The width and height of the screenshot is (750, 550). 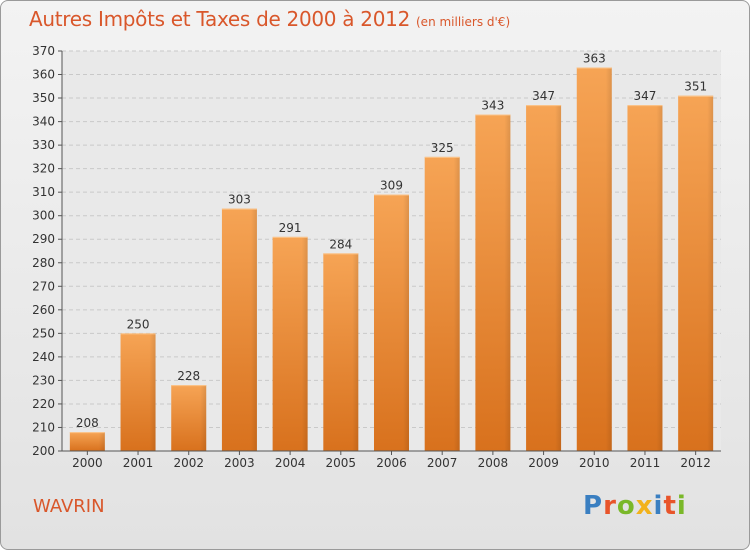 I want to click on bar-value-label: 325, so click(x=442, y=148).